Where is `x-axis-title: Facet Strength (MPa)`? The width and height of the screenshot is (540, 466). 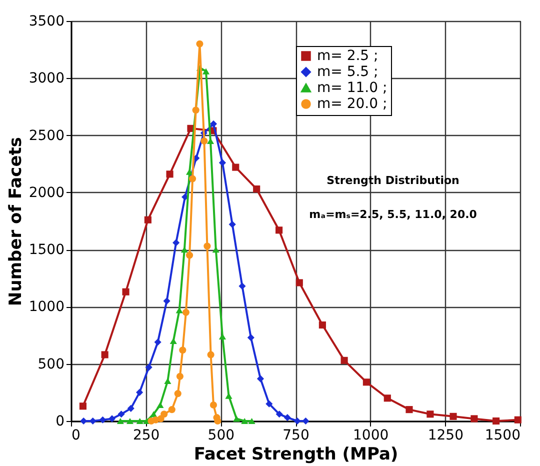
x-axis-title: Facet Strength (MPa) is located at coordinates (296, 454).